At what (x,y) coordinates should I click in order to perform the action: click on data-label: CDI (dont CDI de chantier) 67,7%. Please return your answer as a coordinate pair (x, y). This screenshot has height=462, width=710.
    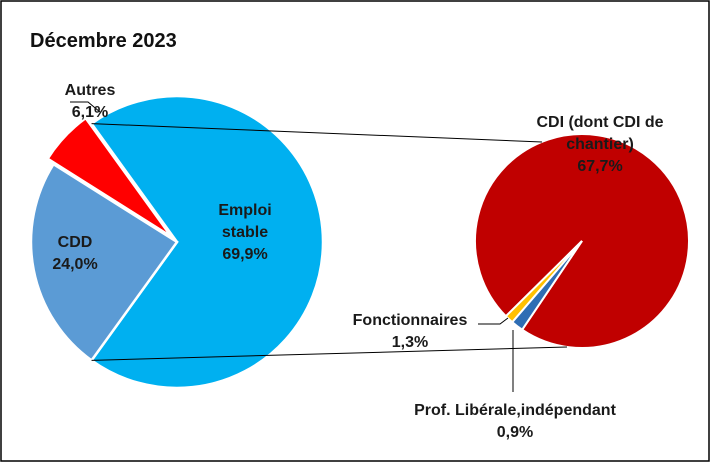
    Looking at the image, I should click on (600, 145).